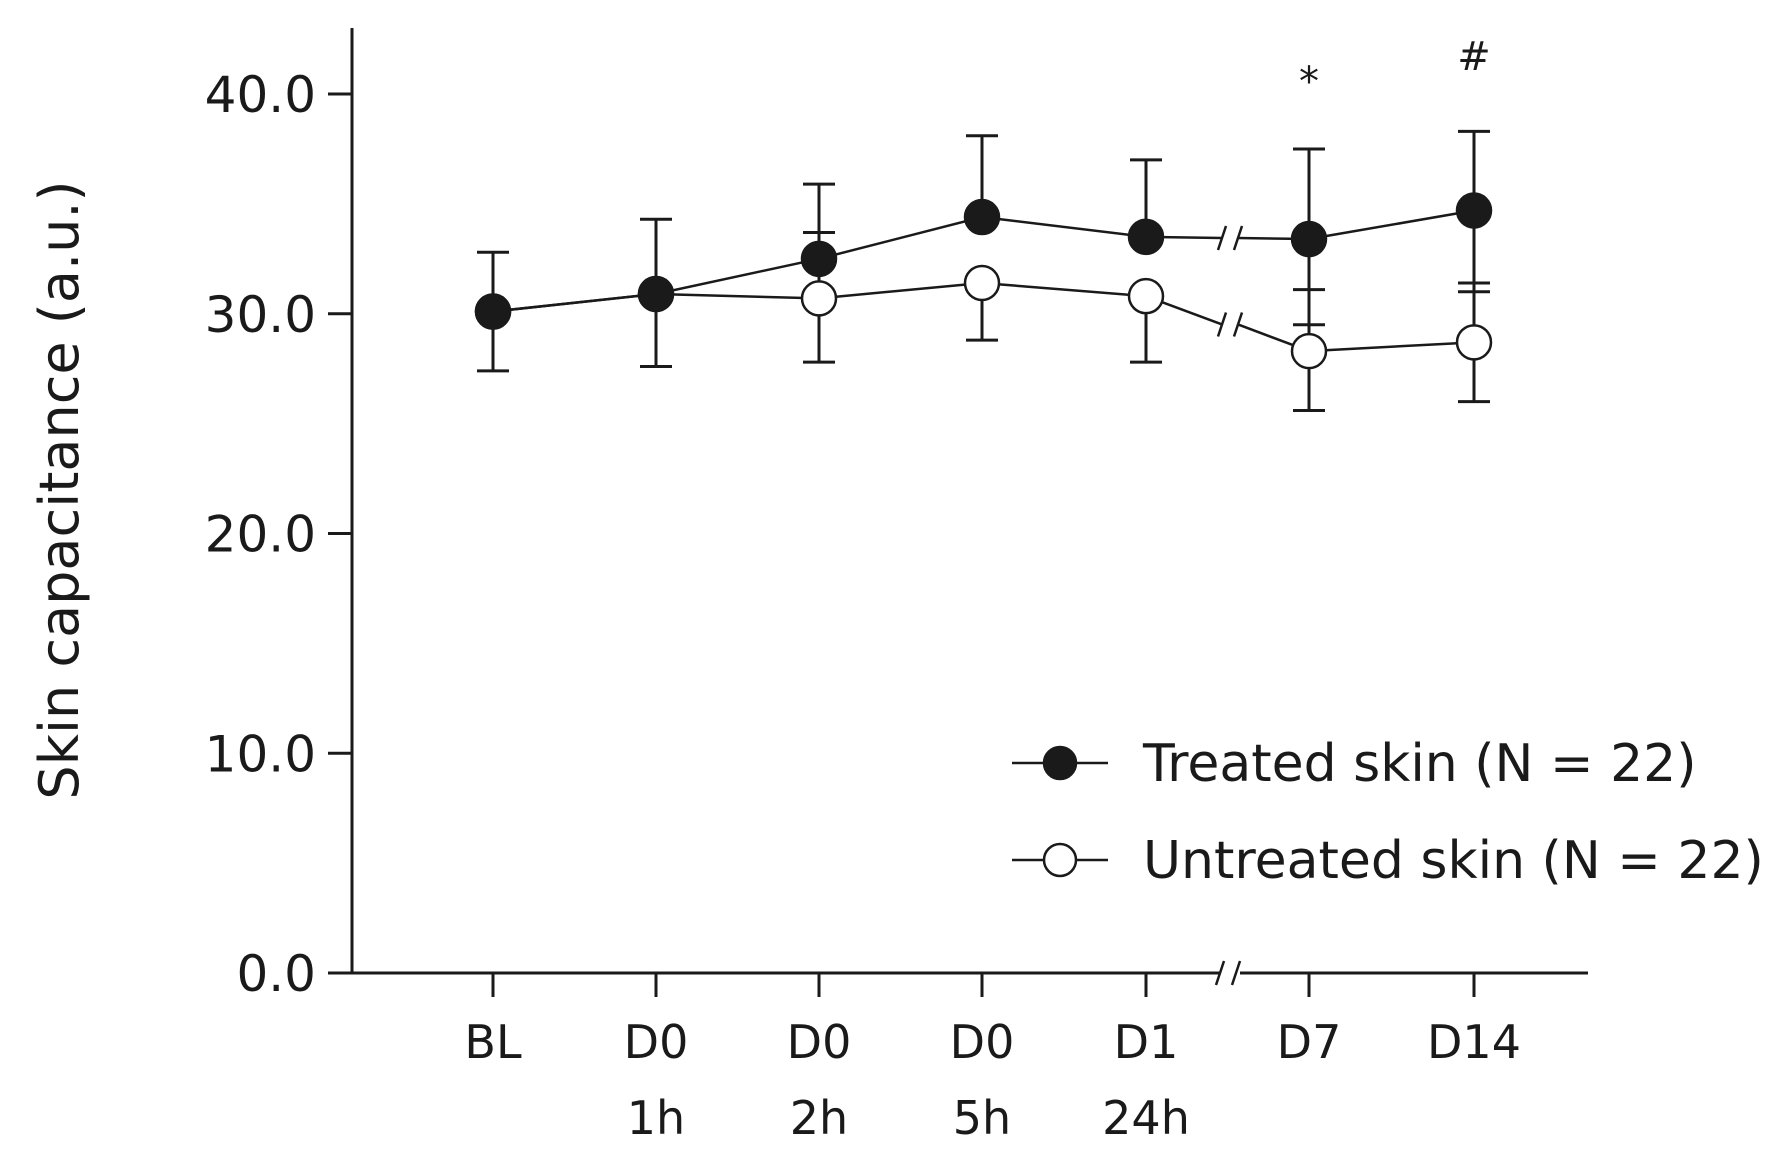 The height and width of the screenshot is (1173, 1781). I want to click on legend-untreated-label: Untreated skin (N = 22), so click(1453, 861).